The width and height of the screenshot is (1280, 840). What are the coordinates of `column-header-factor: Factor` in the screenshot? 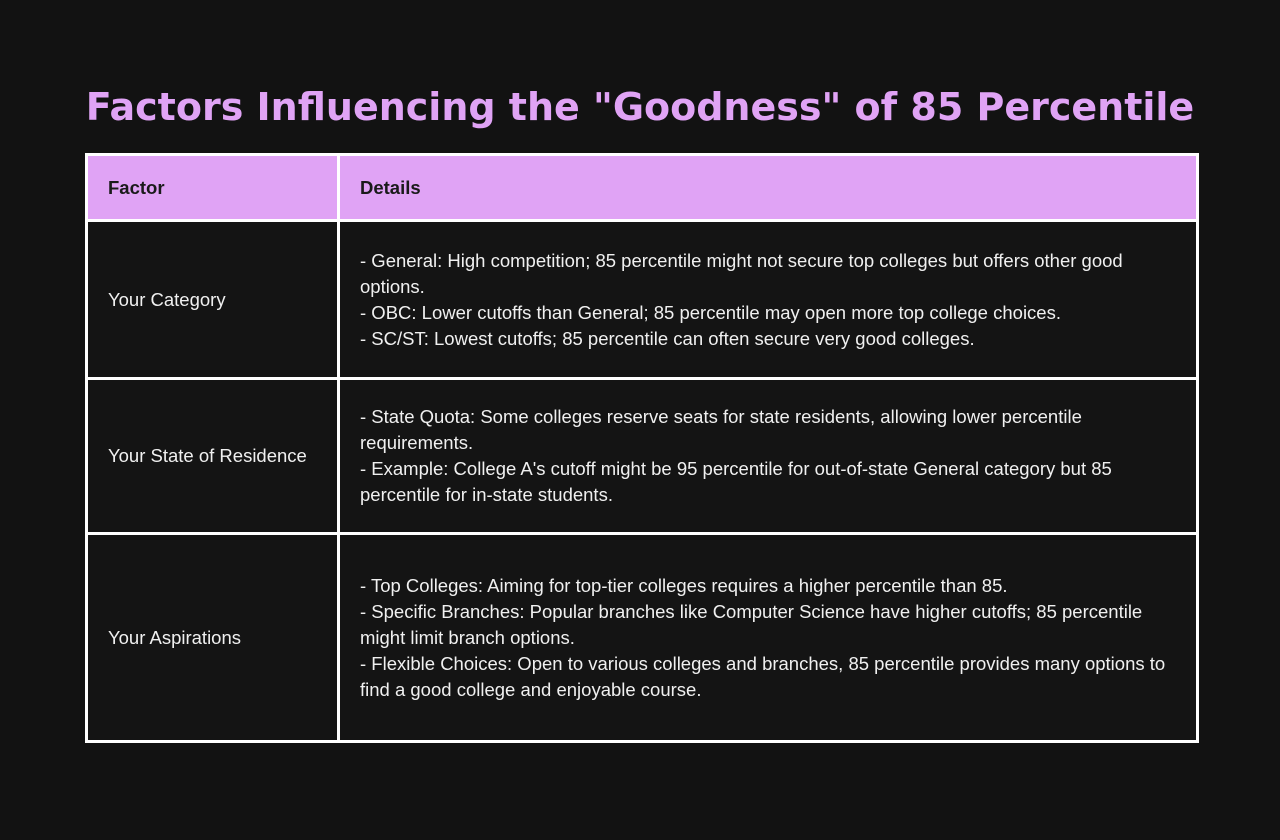 It's located at (212, 187).